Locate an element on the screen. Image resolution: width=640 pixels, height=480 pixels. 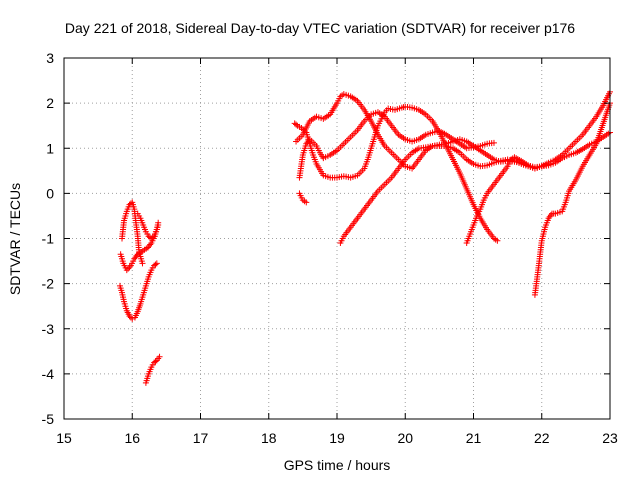
y-tick-label: -4 is located at coordinates (48, 374).